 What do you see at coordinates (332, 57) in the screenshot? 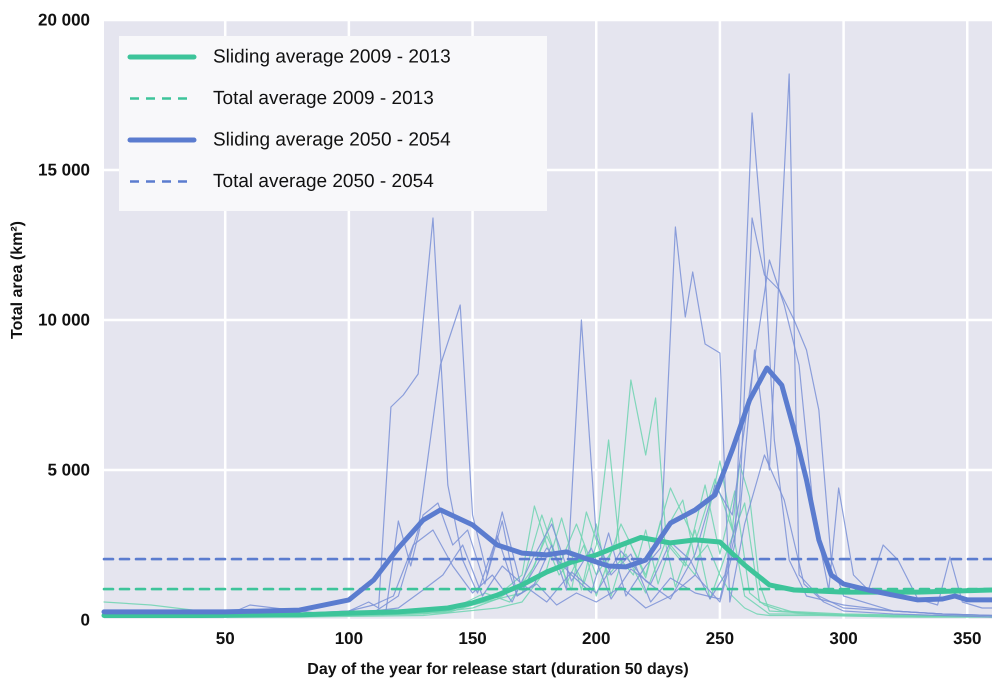
I see `legend-label: Sliding average 2009 - 2013` at bounding box center [332, 57].